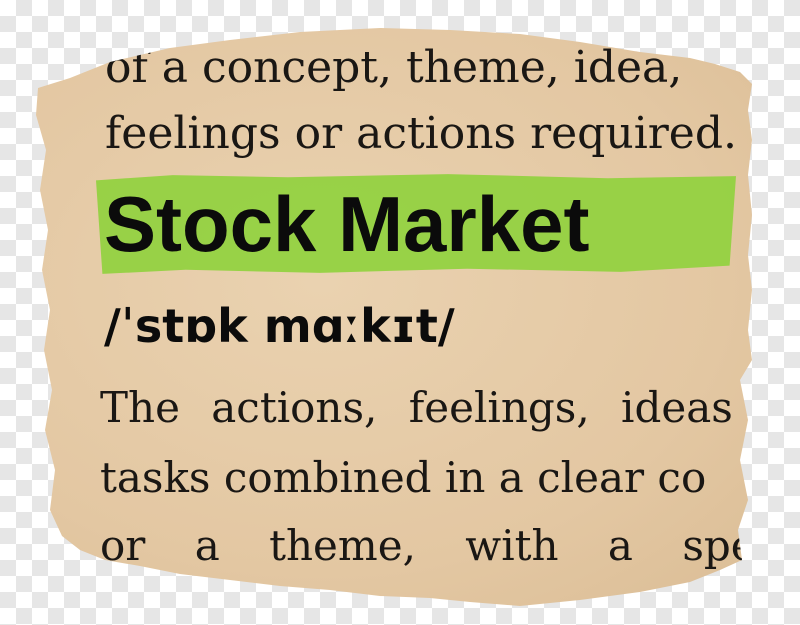 The height and width of the screenshot is (625, 800). What do you see at coordinates (428, 545) in the screenshot?
I see `definition-line-3: or a theme, with a spe` at bounding box center [428, 545].